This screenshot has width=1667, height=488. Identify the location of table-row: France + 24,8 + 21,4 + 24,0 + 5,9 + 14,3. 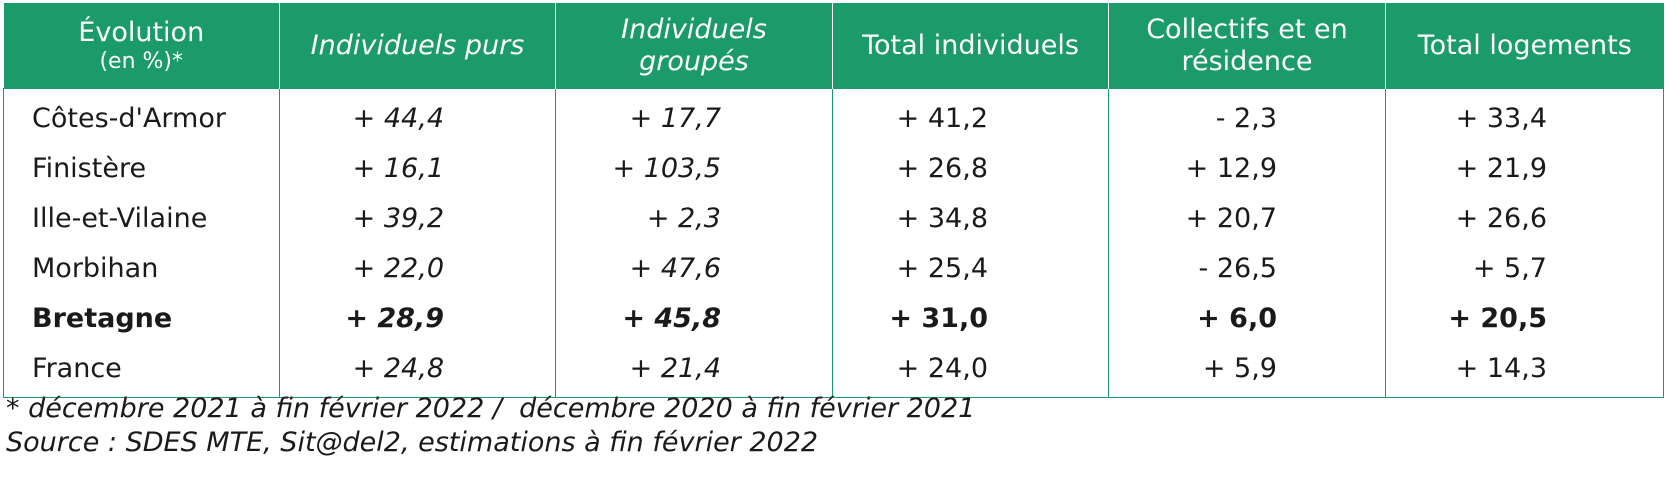
(834, 370).